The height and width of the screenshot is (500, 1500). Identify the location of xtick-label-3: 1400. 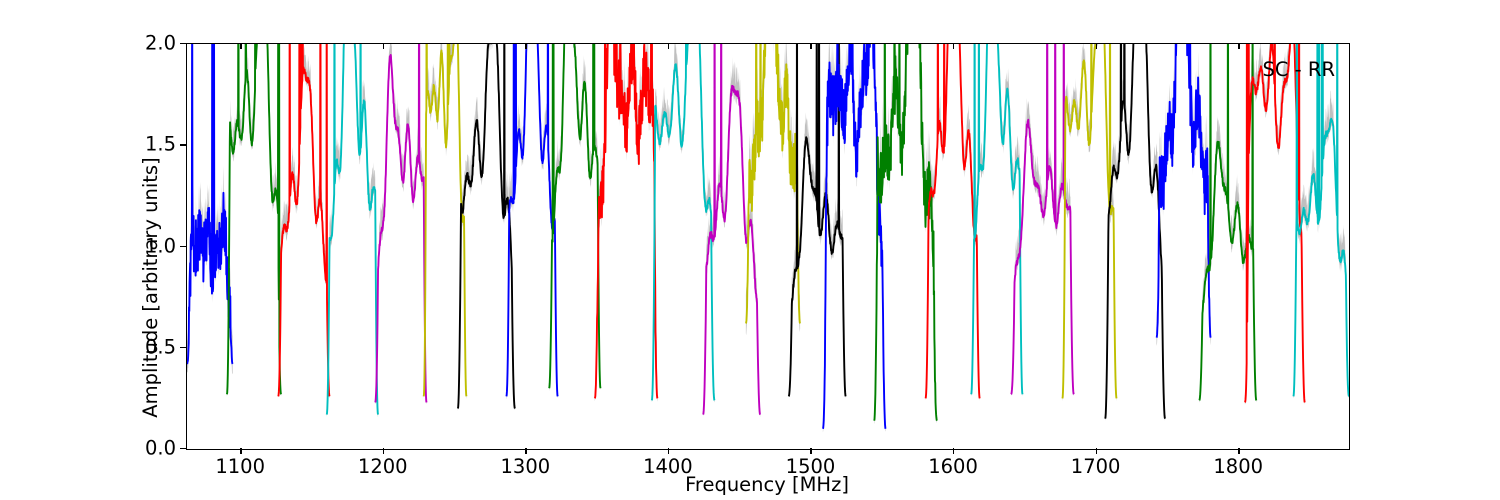
(668, 466).